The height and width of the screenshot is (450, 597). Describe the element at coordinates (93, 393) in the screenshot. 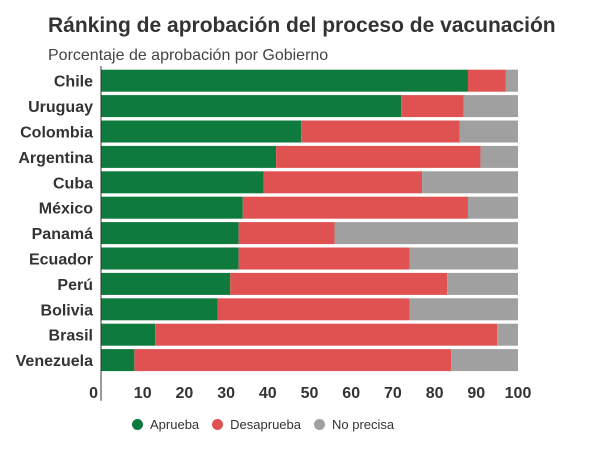

I see `x-tick-label: 0` at that location.